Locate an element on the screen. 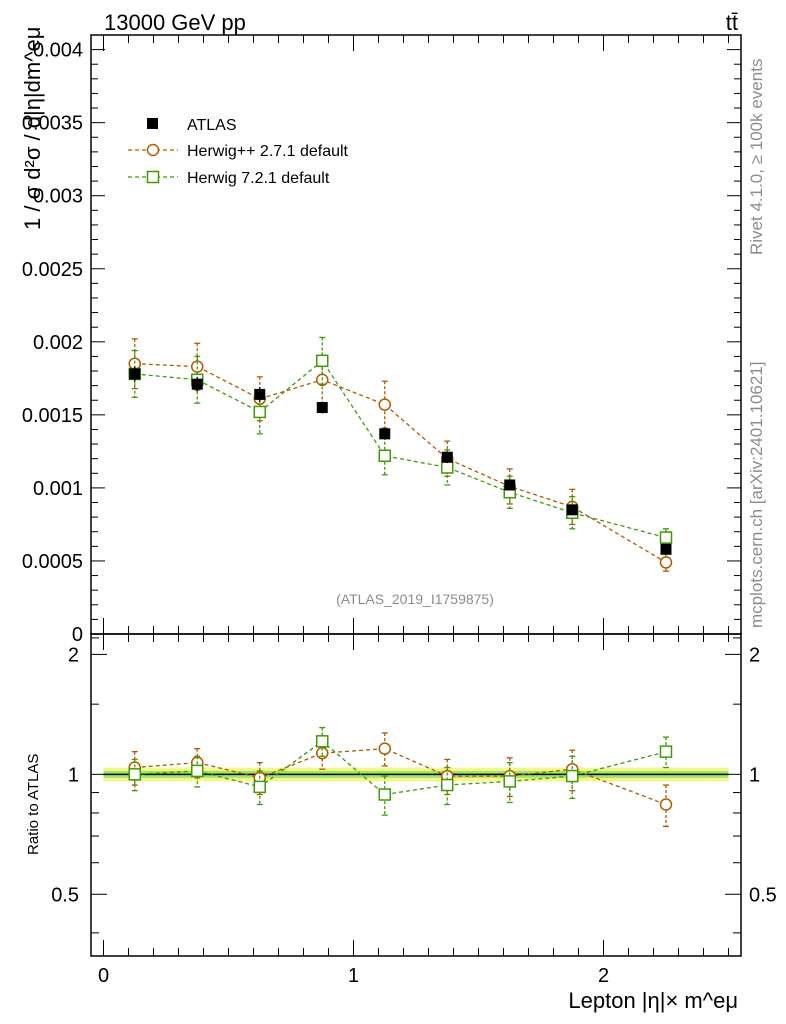  ratio-y-tick-label: 2 is located at coordinates (73, 655).